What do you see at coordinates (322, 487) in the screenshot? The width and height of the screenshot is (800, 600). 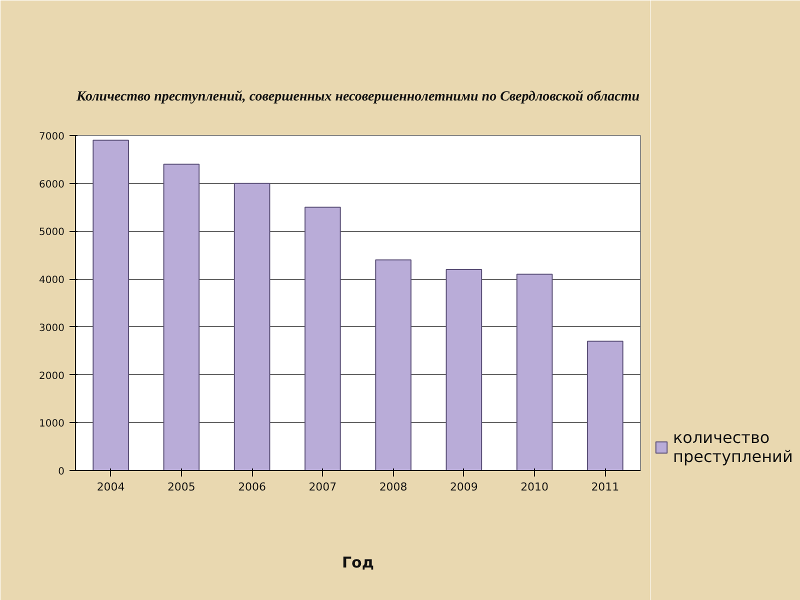 I see `x-tick-label: 2007` at bounding box center [322, 487].